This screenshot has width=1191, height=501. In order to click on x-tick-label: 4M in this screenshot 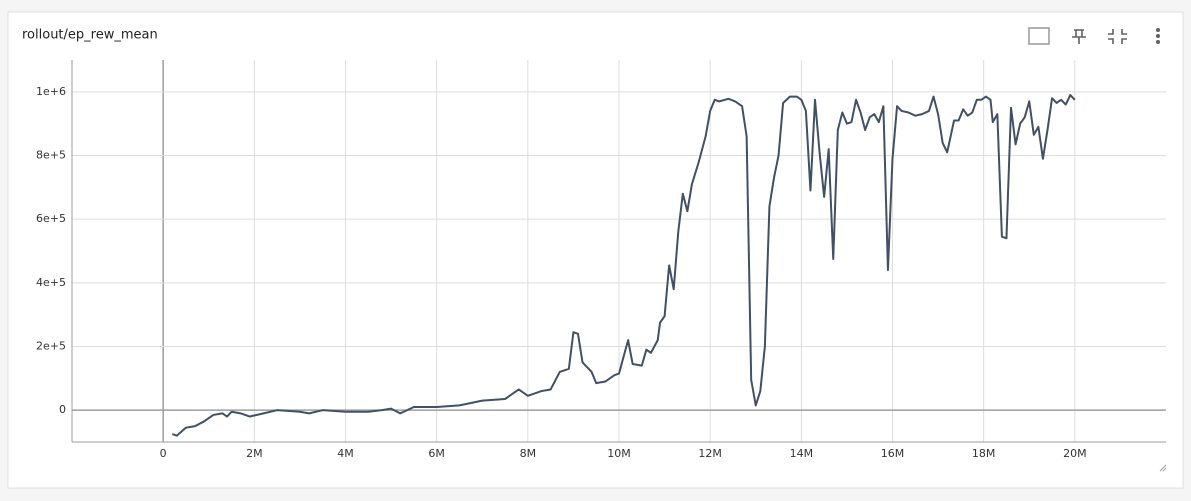, I will do `click(345, 453)`.